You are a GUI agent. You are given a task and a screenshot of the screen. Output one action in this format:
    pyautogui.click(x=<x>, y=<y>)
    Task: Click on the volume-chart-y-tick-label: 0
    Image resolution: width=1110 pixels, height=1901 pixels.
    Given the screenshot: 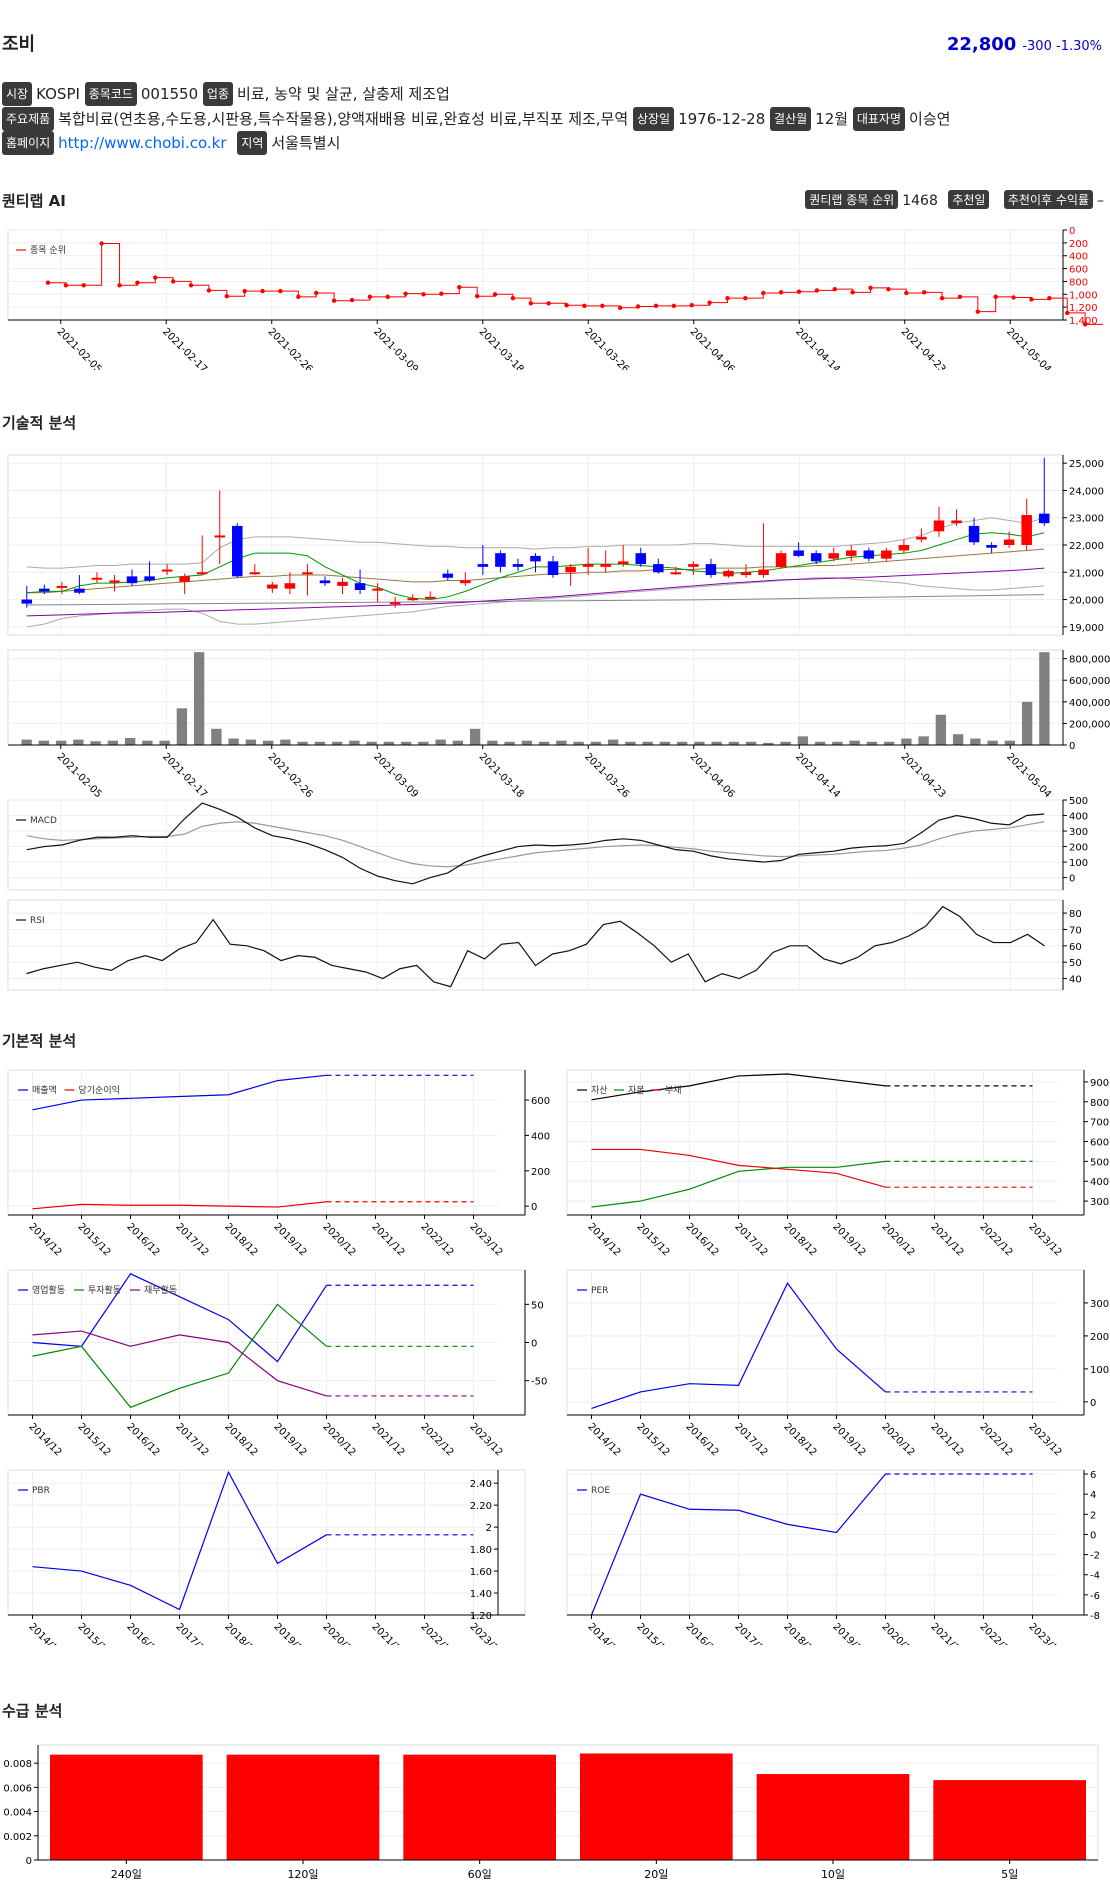 What is the action you would take?
    pyautogui.click(x=1072, y=746)
    